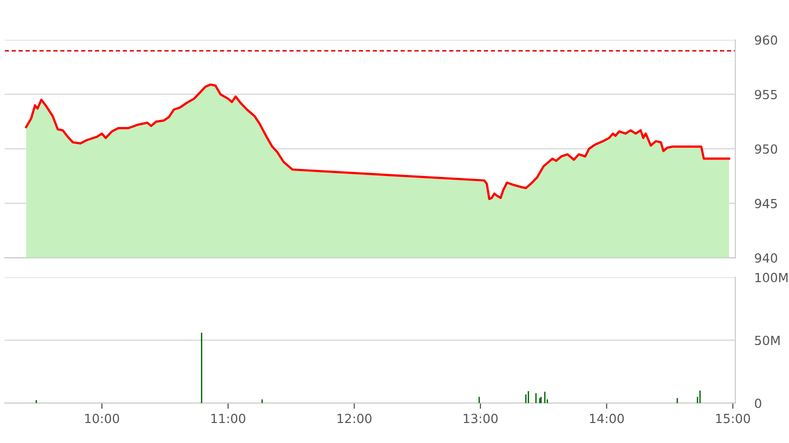  I want to click on y-tick-label: 955, so click(765, 95).